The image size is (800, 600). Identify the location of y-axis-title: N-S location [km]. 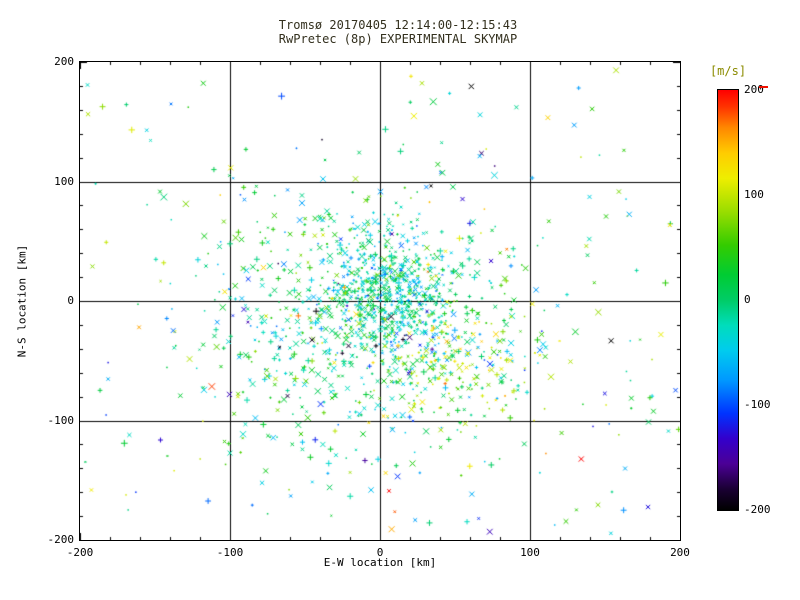
(22, 301).